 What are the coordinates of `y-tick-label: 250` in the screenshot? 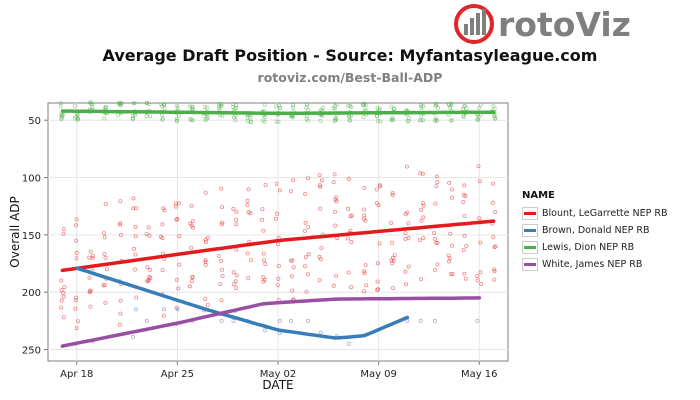 It's located at (31, 351).